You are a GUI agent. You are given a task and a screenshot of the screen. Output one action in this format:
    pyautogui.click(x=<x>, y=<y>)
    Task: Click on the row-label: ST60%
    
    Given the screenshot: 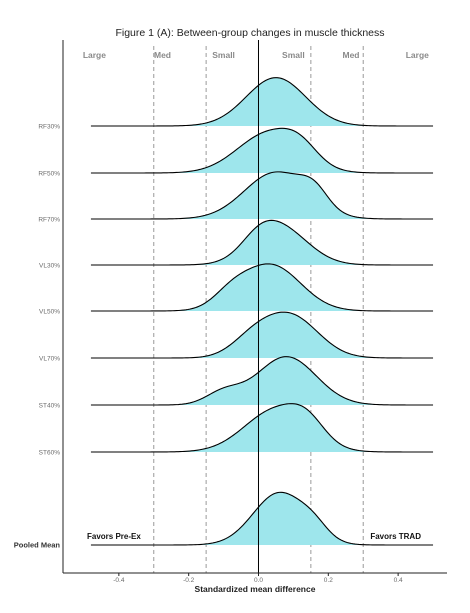 What is the action you would take?
    pyautogui.click(x=50, y=453)
    